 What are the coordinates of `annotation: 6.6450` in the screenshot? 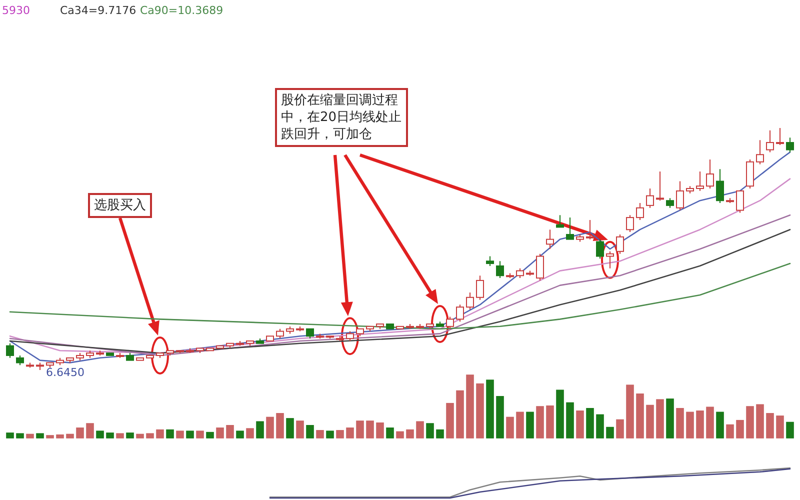 It's located at (65, 372).